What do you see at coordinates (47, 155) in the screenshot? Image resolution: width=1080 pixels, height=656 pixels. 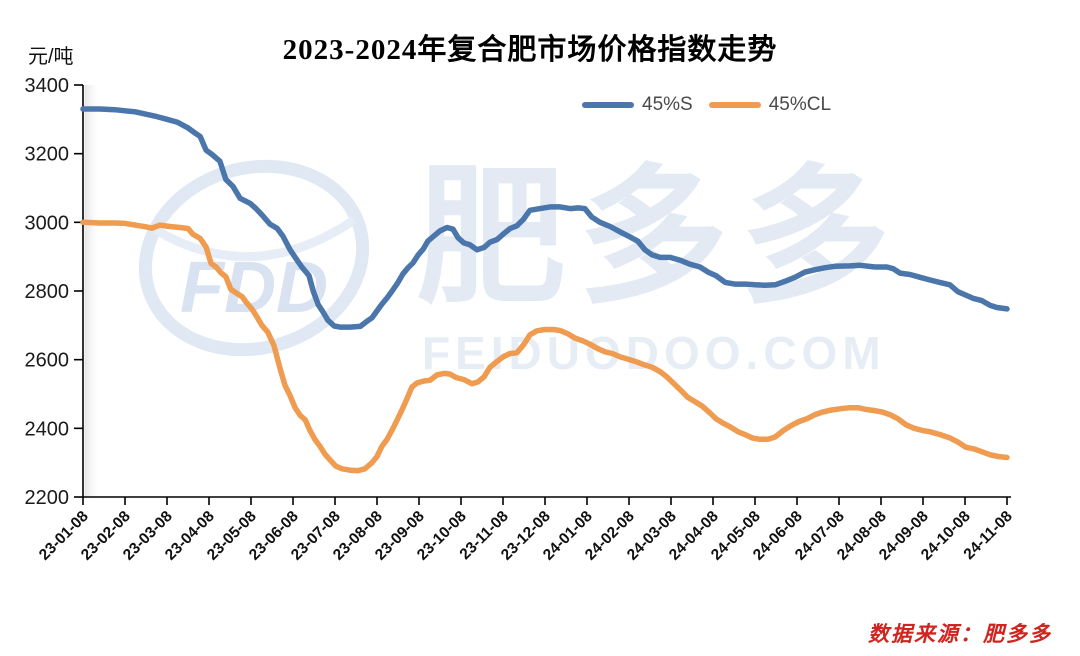 I see `y-tick-label: 3200` at bounding box center [47, 155].